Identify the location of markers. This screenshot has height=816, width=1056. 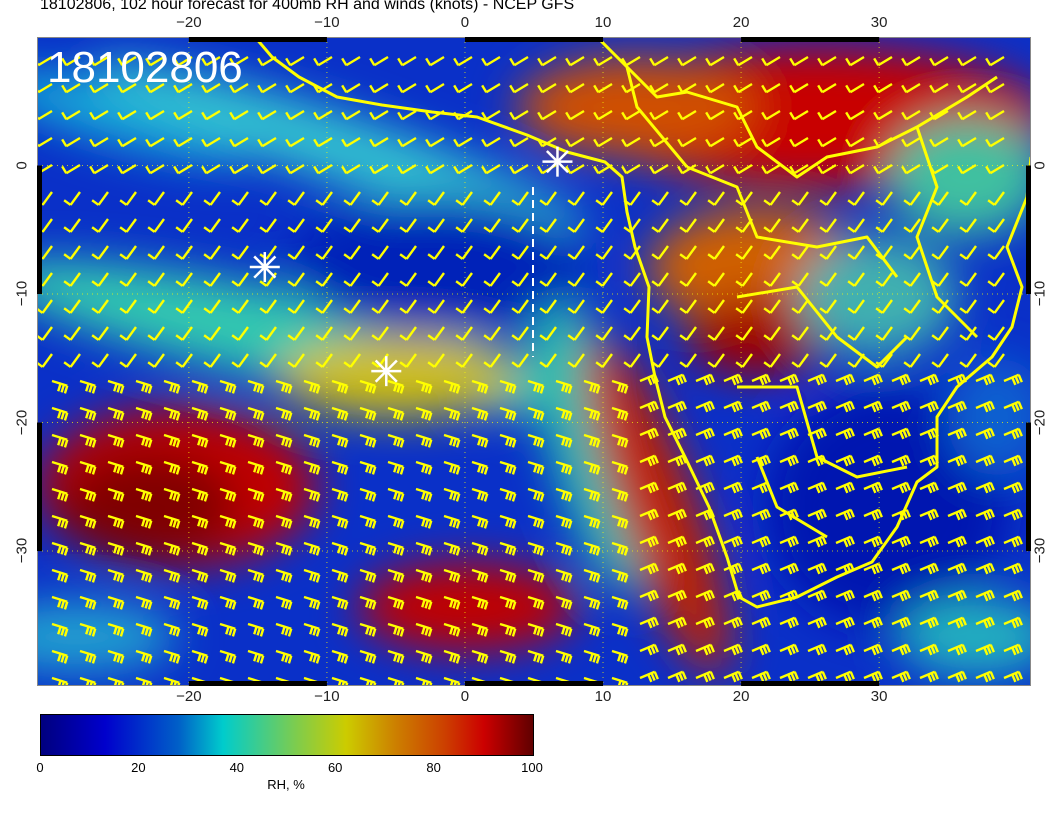
(411, 266).